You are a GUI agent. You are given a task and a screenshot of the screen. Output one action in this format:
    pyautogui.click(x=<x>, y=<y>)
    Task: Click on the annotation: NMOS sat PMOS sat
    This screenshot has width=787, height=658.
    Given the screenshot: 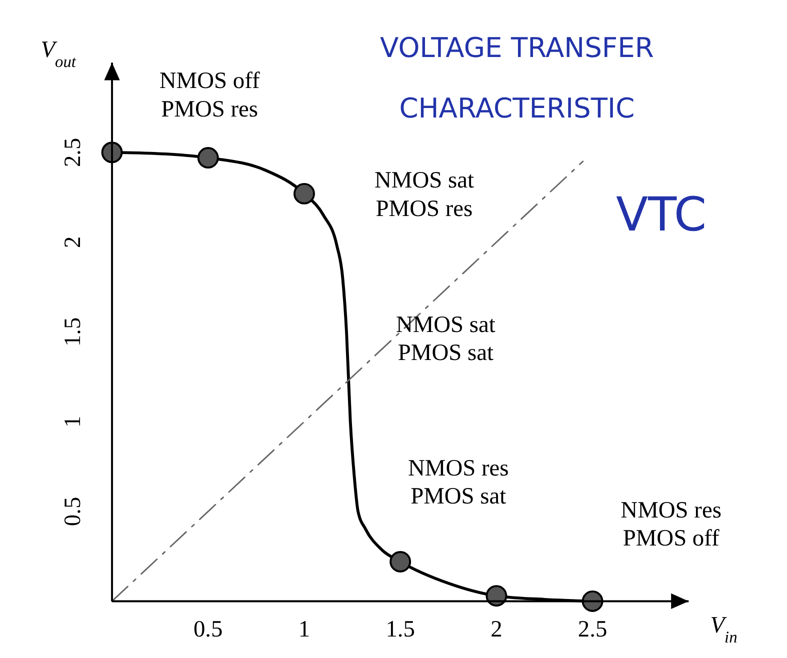 What is the action you would take?
    pyautogui.click(x=446, y=339)
    